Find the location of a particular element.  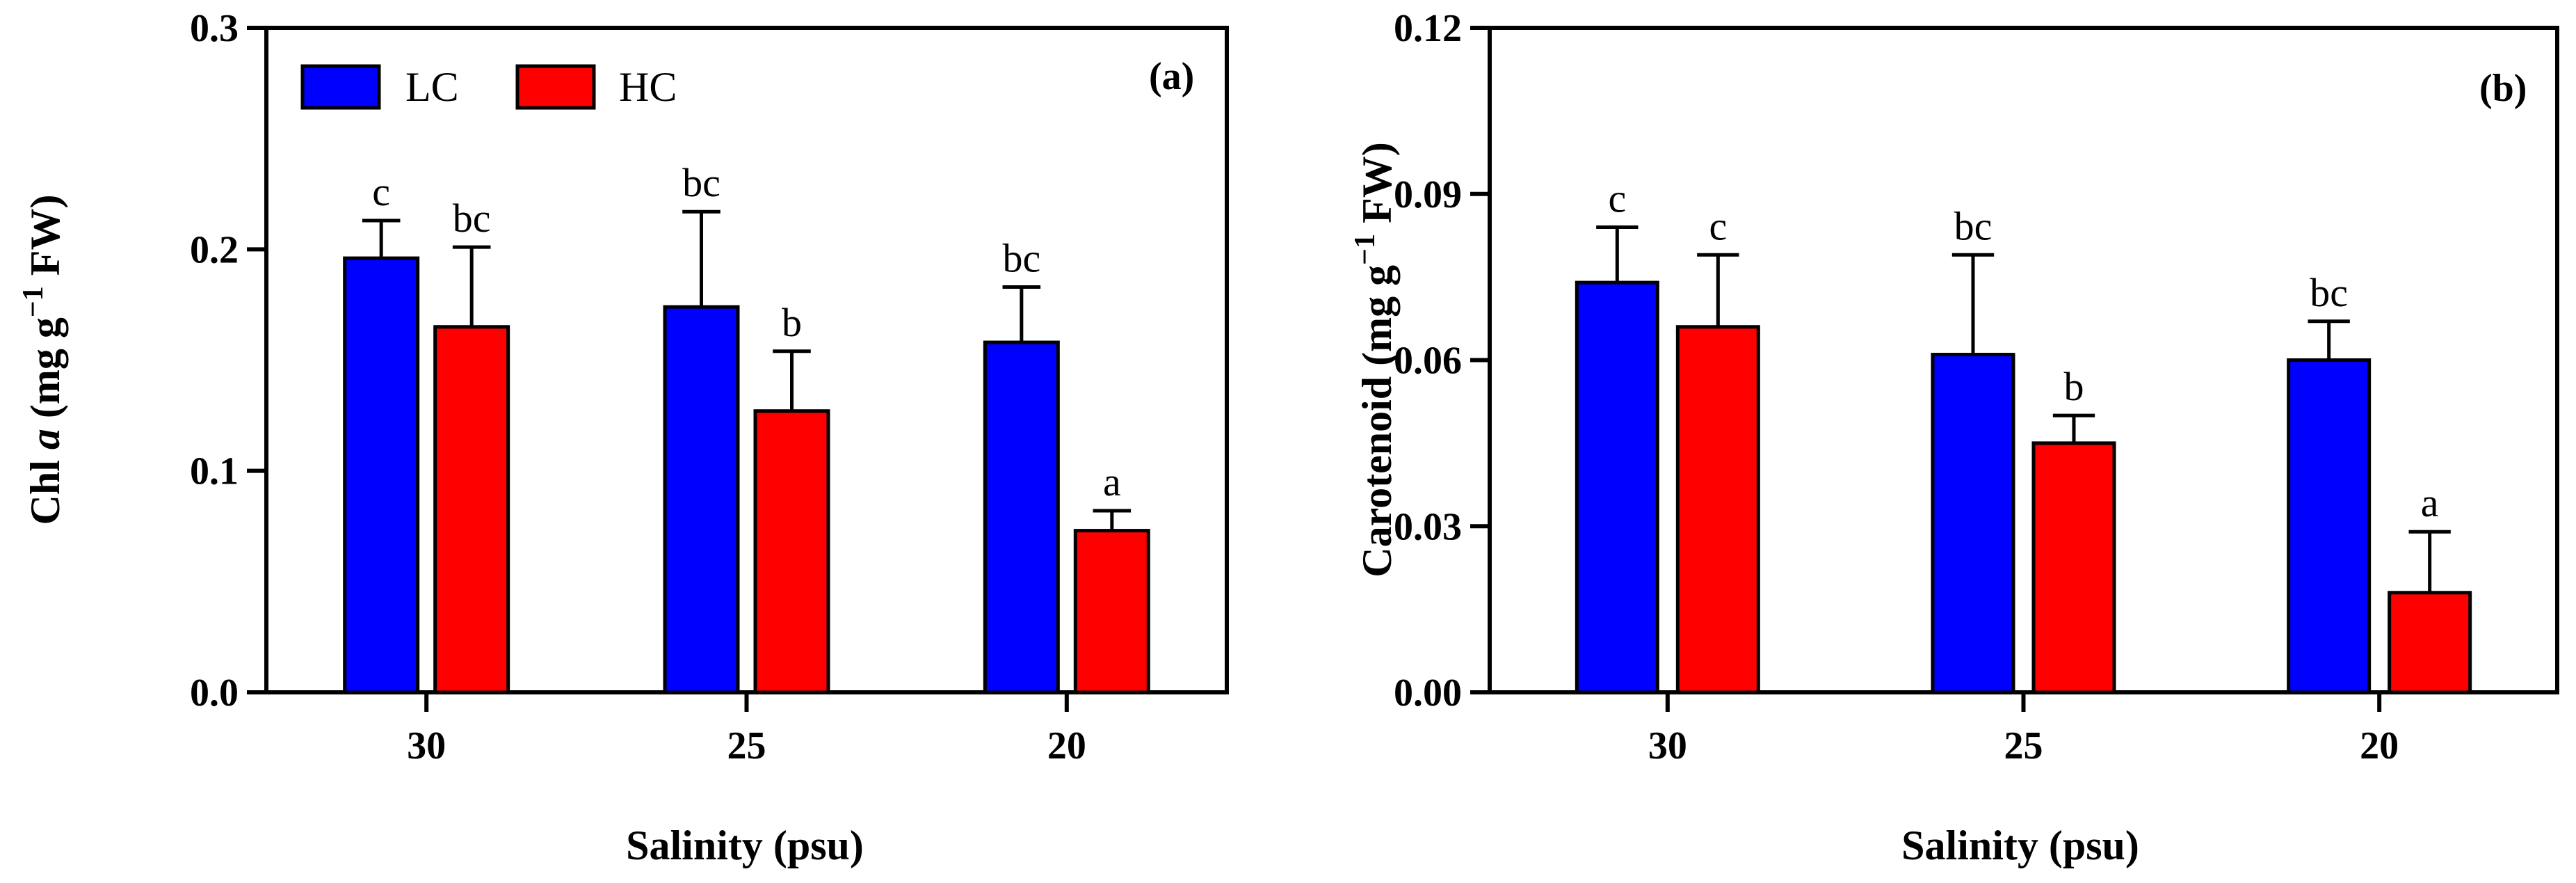

panel-label-b: (b) is located at coordinates (2503, 88).